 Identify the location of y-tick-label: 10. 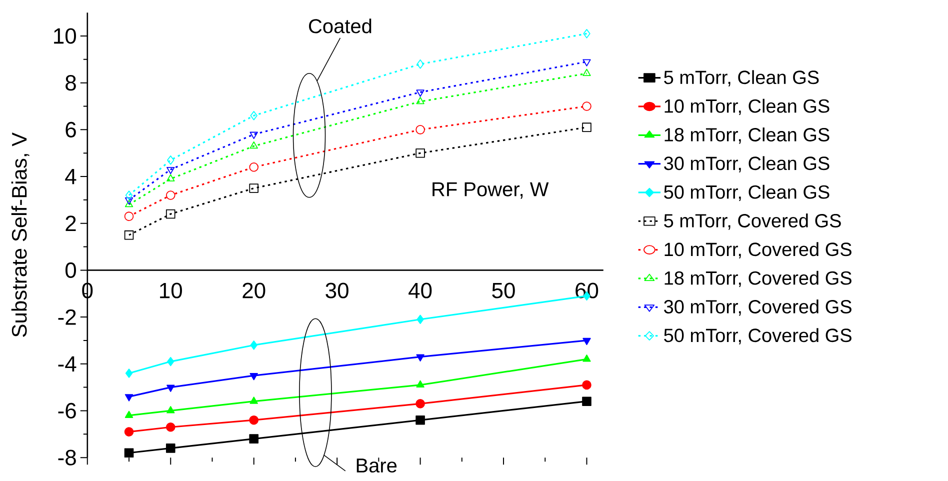
(65, 36).